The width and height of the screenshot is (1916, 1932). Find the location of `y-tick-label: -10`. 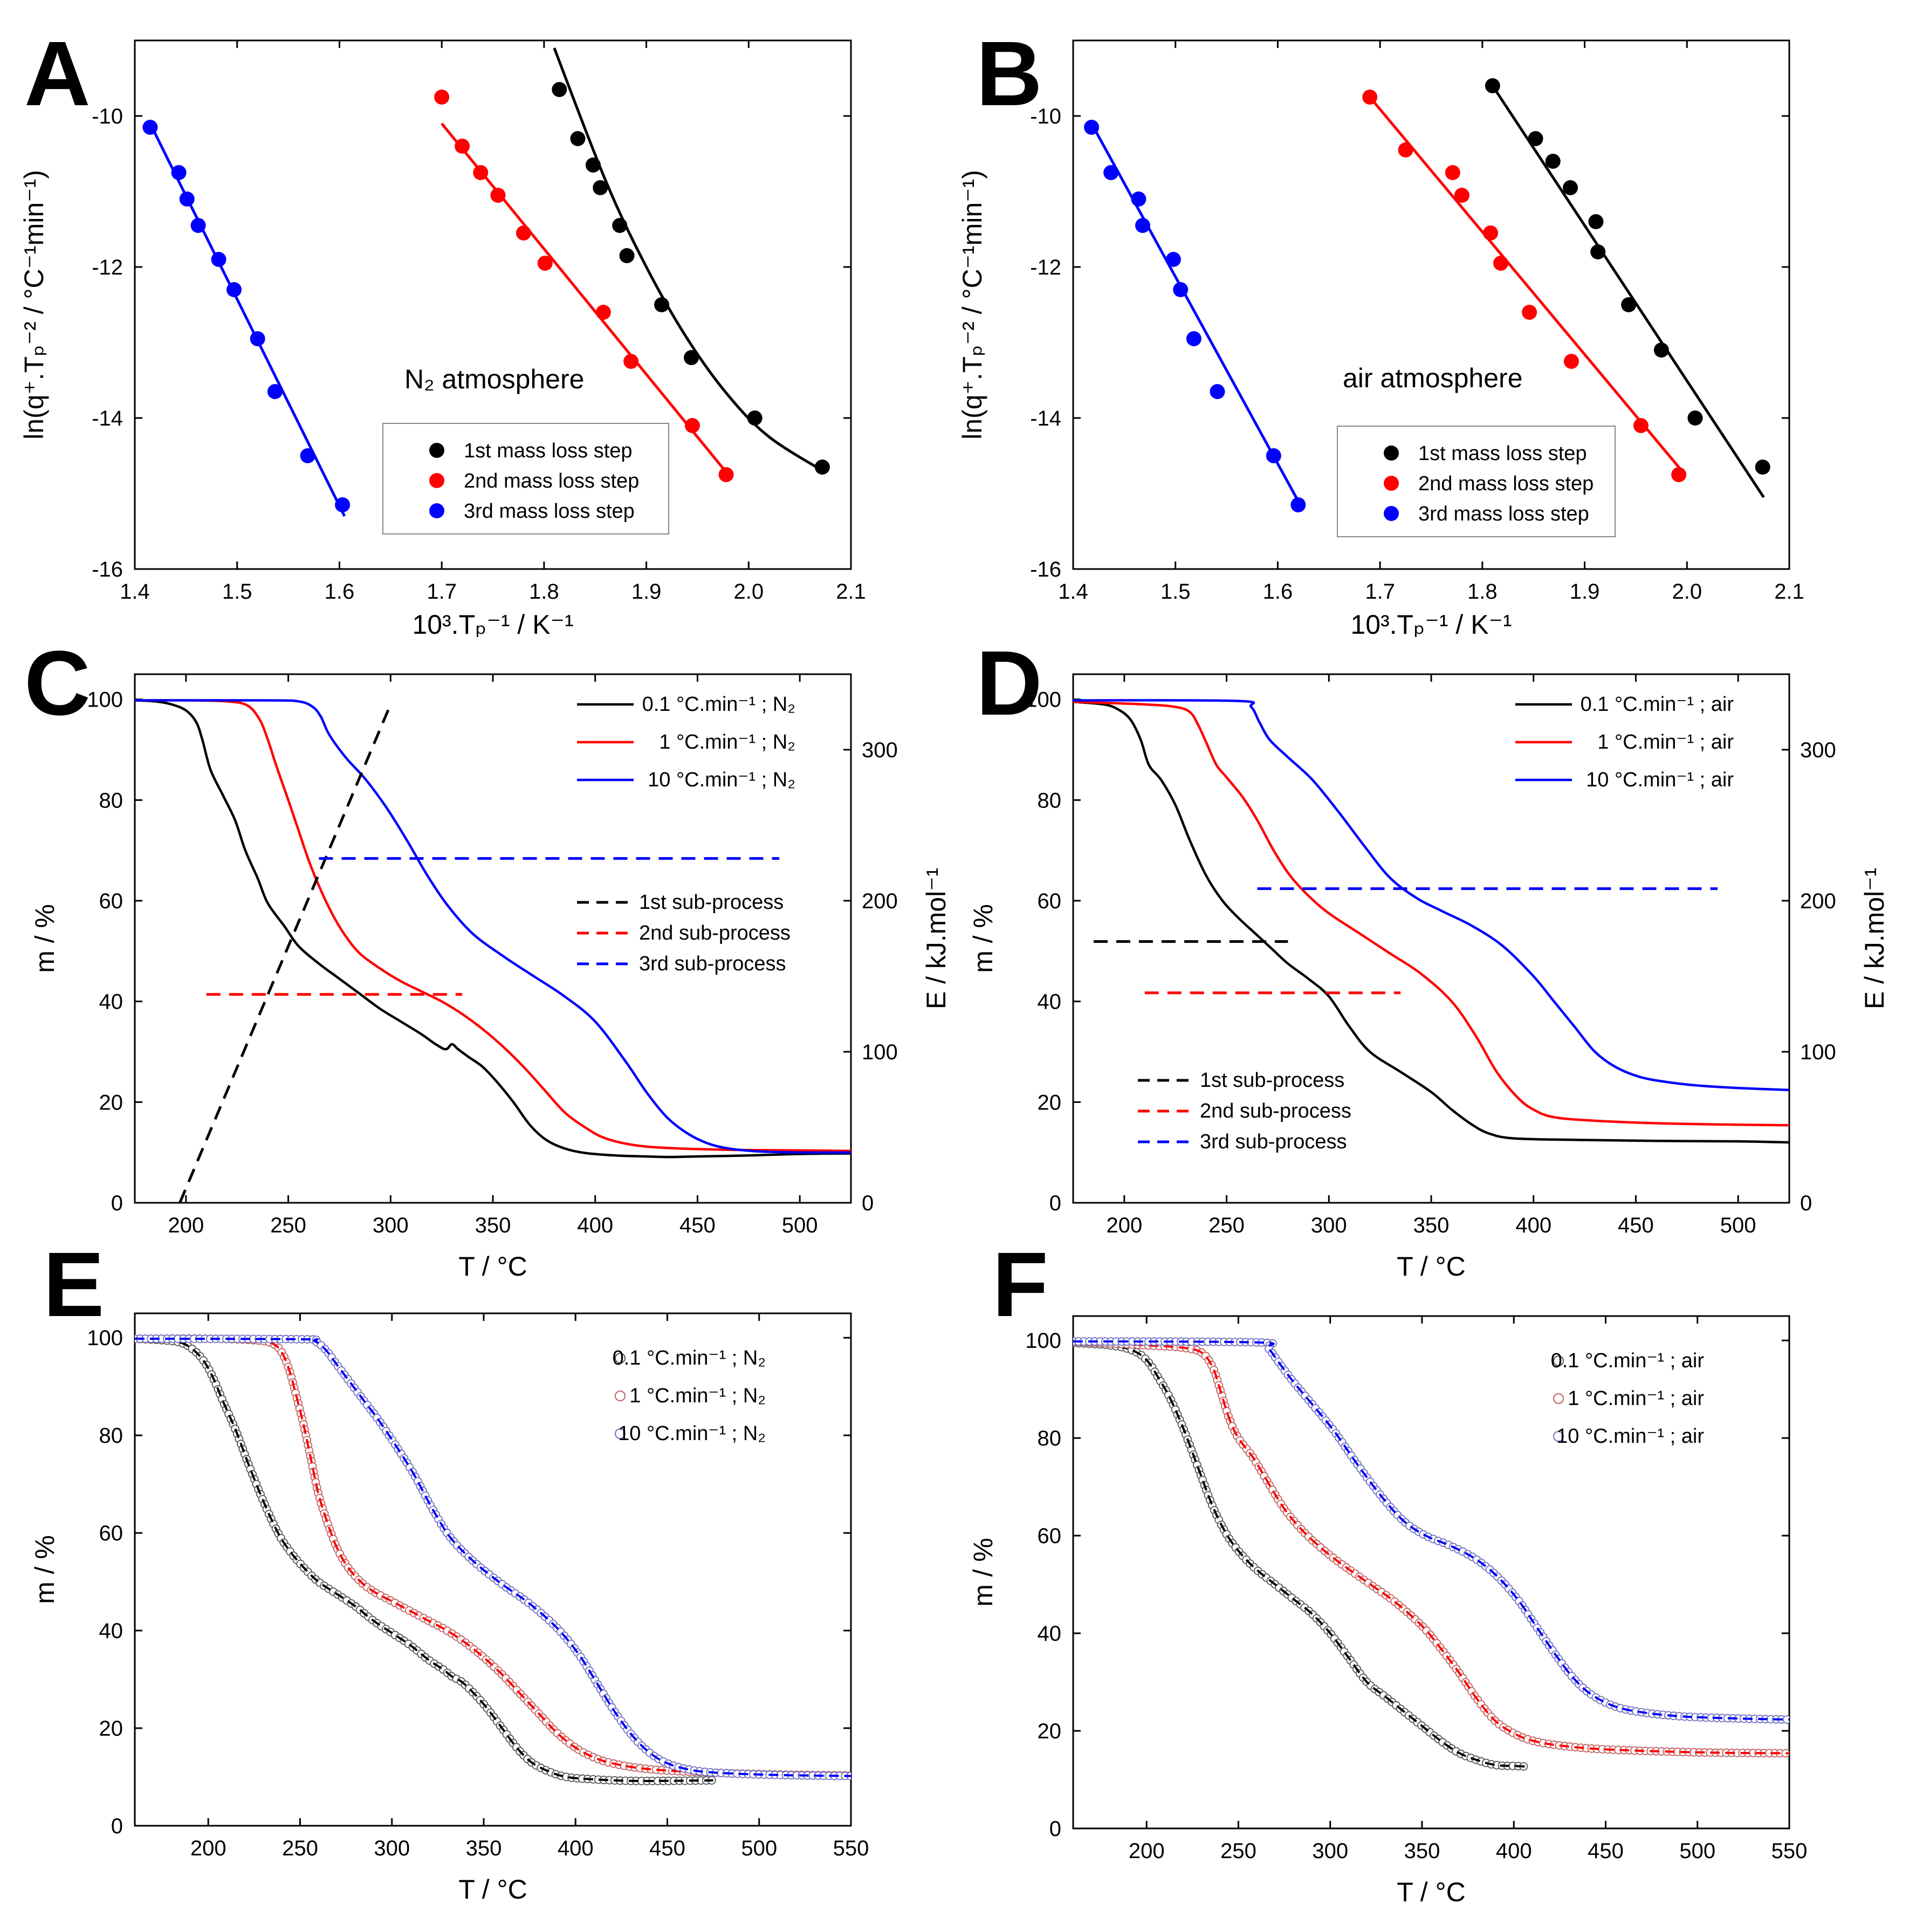

y-tick-label: -10 is located at coordinates (1045, 116).